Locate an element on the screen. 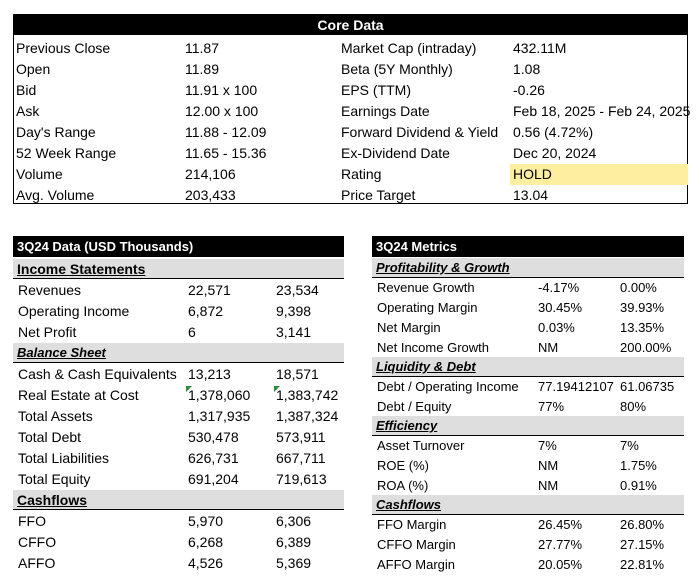  row-value: 61.06735 is located at coordinates (647, 386).